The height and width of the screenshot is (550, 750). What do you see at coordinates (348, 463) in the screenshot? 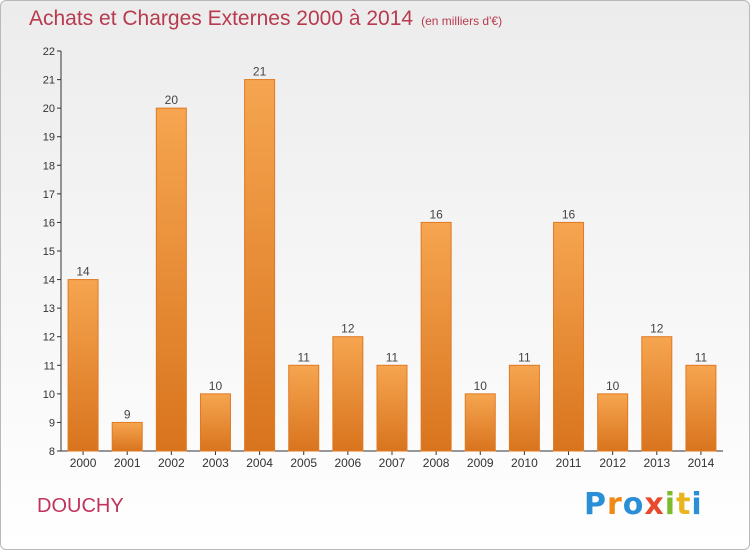
I see `x-tick-label: 2006` at bounding box center [348, 463].